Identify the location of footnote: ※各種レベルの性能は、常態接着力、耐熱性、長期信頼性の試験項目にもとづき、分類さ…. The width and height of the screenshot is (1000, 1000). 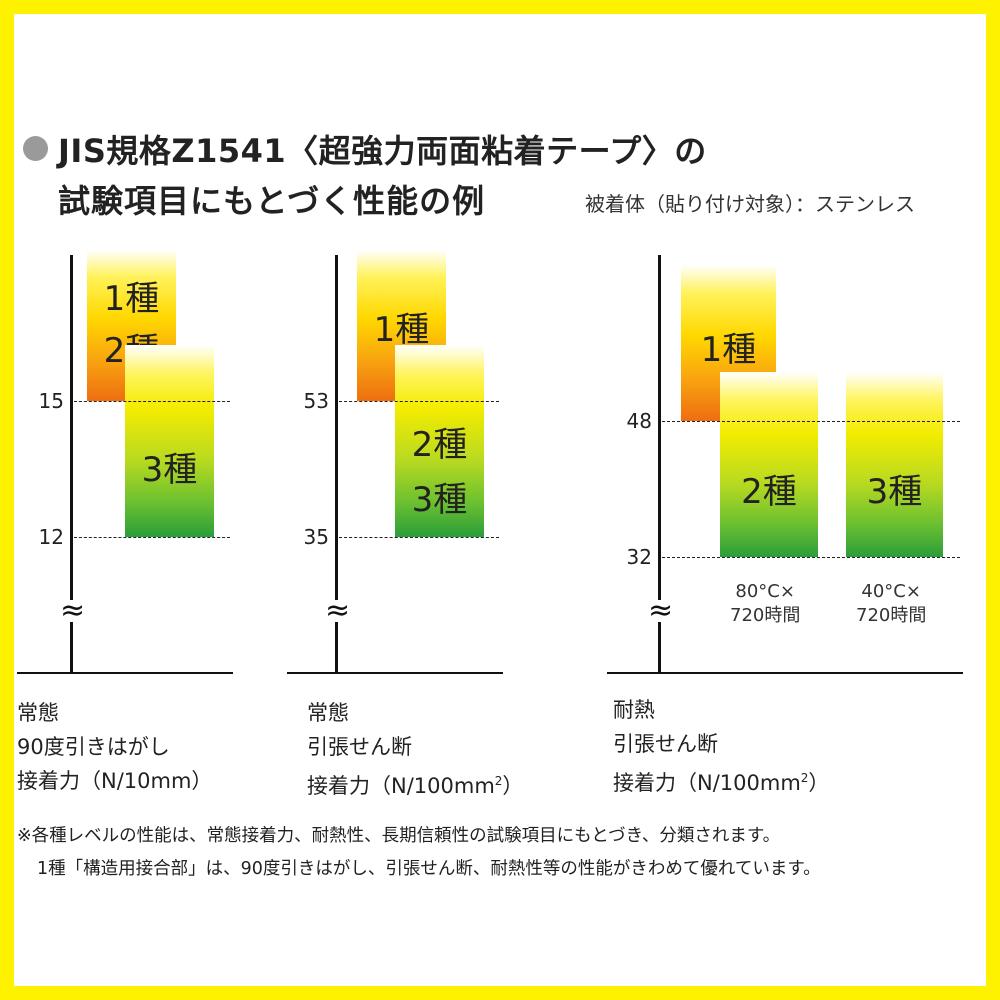
(399, 836).